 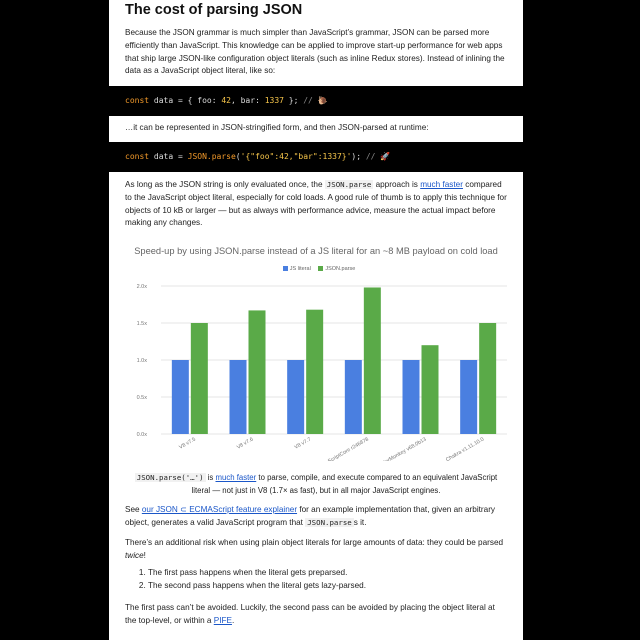 What do you see at coordinates (133, 509) in the screenshot?
I see `text: See` at bounding box center [133, 509].